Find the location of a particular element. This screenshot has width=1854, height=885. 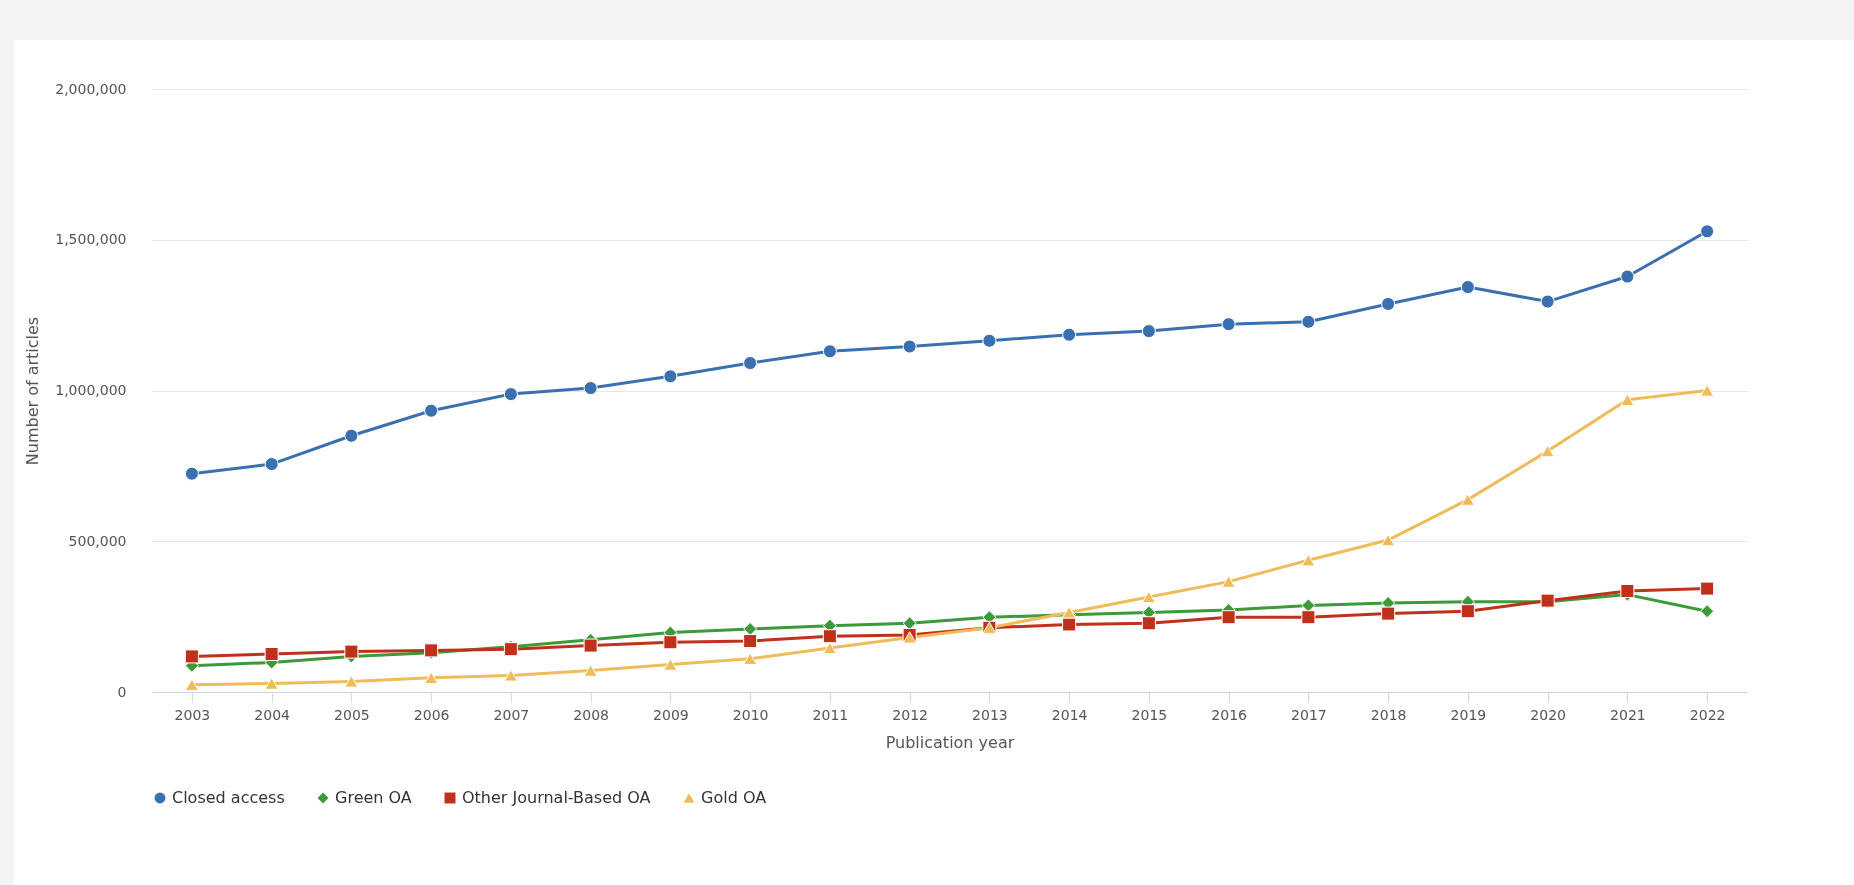

x-tick-label: 2004 is located at coordinates (272, 714).